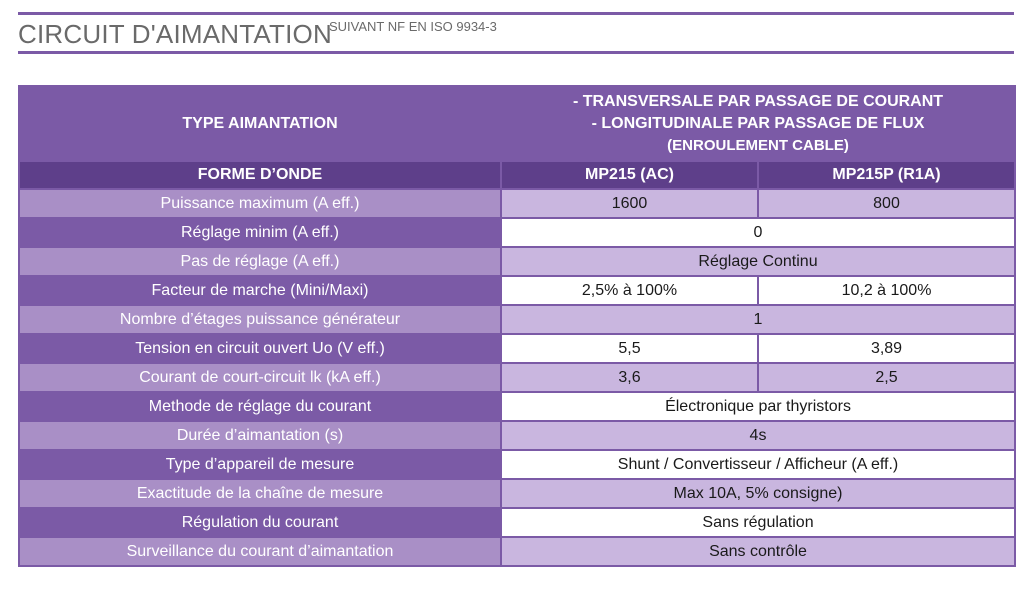  What do you see at coordinates (629, 175) in the screenshot?
I see `model-1-header: MP215 (AC)` at bounding box center [629, 175].